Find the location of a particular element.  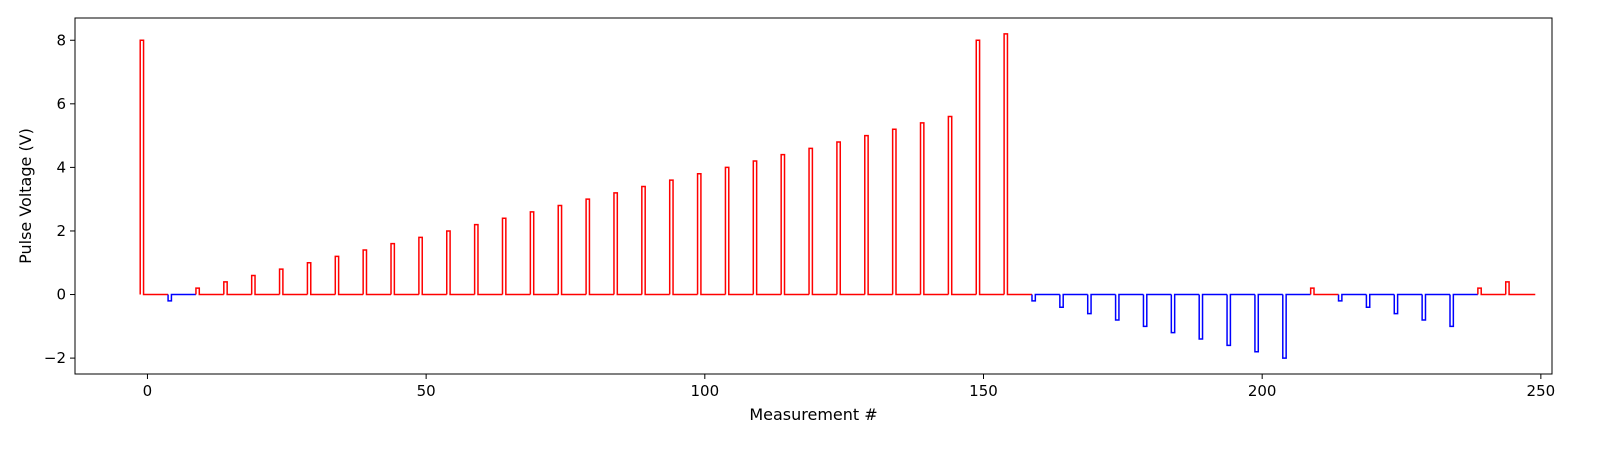

x-tick-label: 0 is located at coordinates (148, 391).